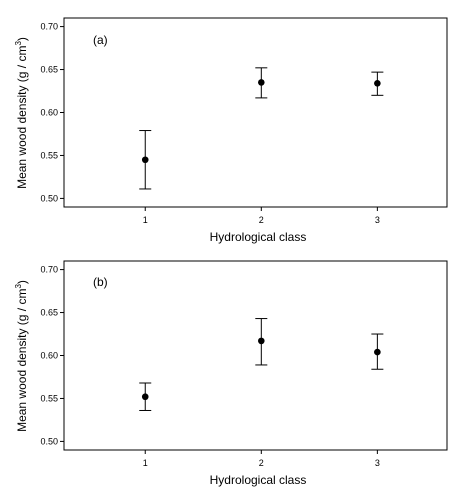  I want to click on panel-a-label: (a), so click(100, 40).